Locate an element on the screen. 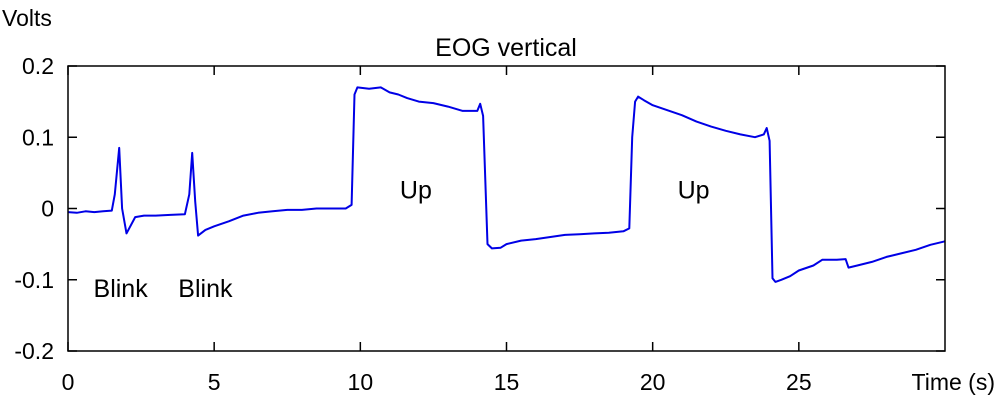  y-tick-label: 0 is located at coordinates (47, 209).